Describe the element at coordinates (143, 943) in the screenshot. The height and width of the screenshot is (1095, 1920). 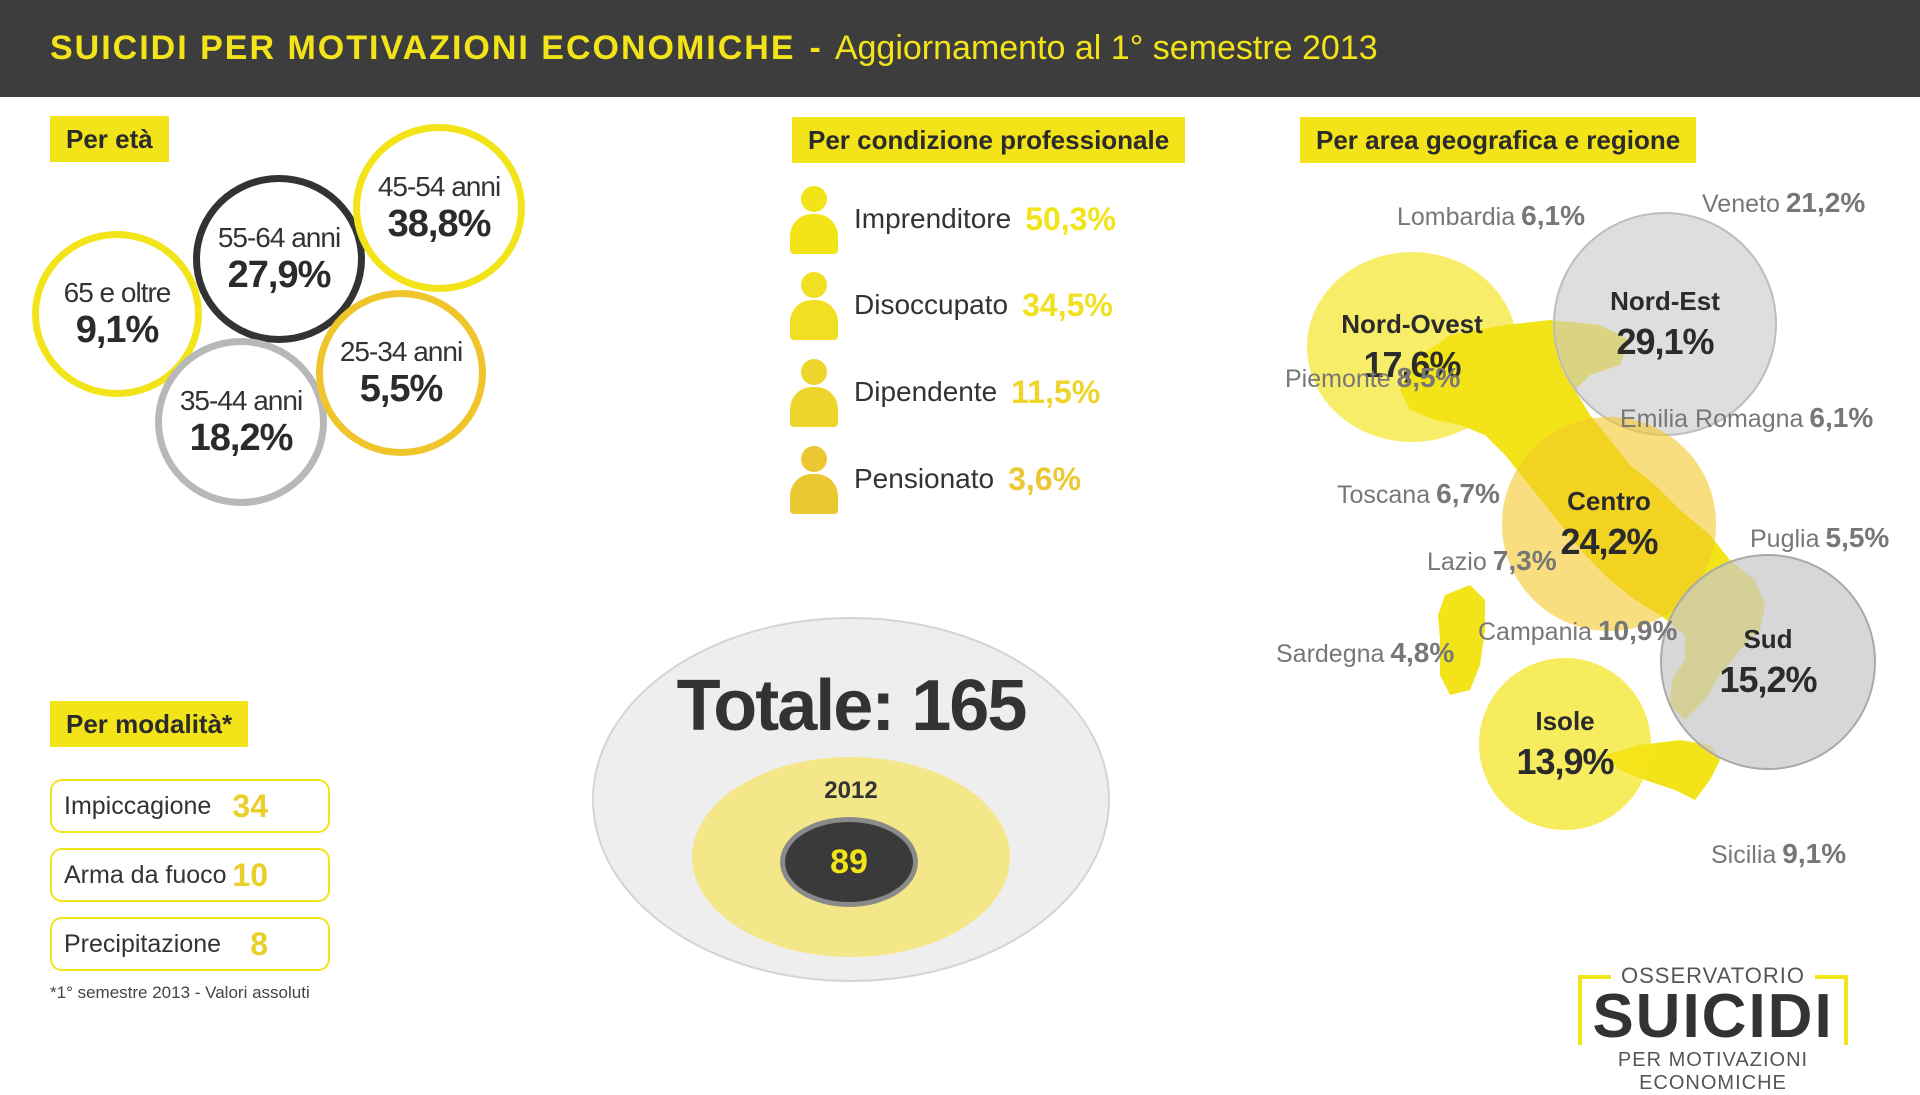
I see `mode-label: Precipitazione` at that location.